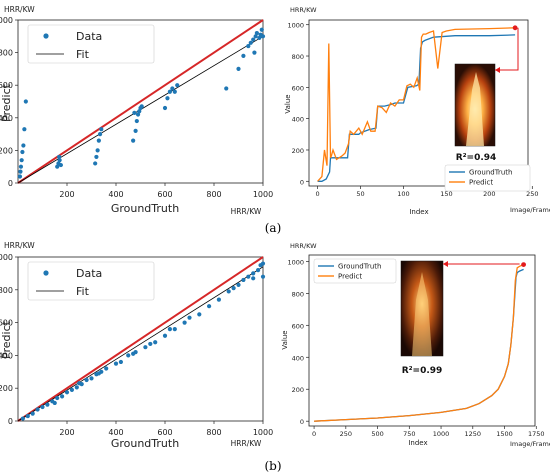 This screenshot has width=550, height=476. I want to click on fit-line, so click(140, 344).